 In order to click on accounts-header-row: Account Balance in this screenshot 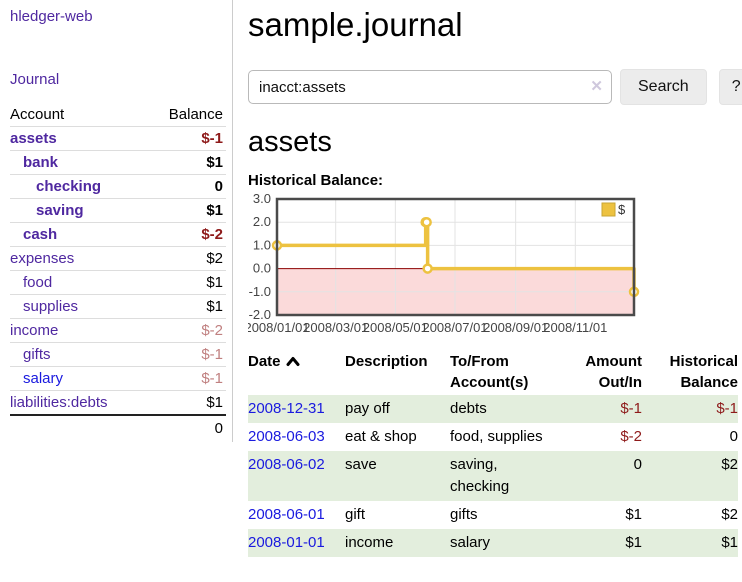, I will do `click(118, 115)`.